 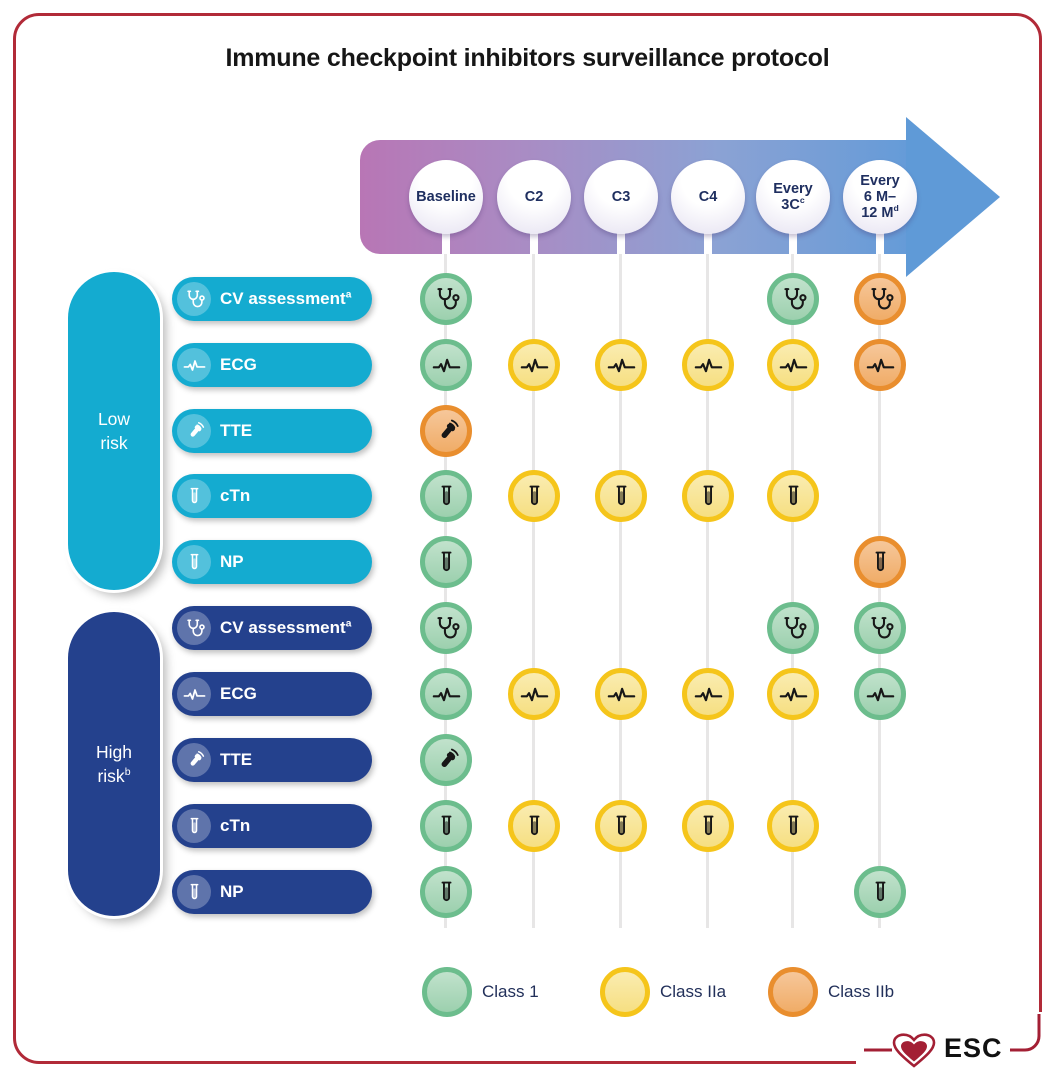 I want to click on superscript: c, so click(x=802, y=200).